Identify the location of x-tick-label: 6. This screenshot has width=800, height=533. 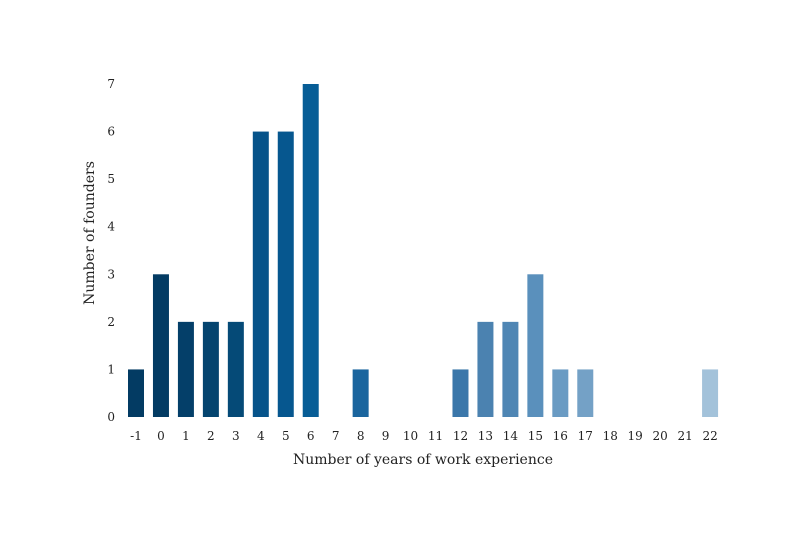
(311, 436).